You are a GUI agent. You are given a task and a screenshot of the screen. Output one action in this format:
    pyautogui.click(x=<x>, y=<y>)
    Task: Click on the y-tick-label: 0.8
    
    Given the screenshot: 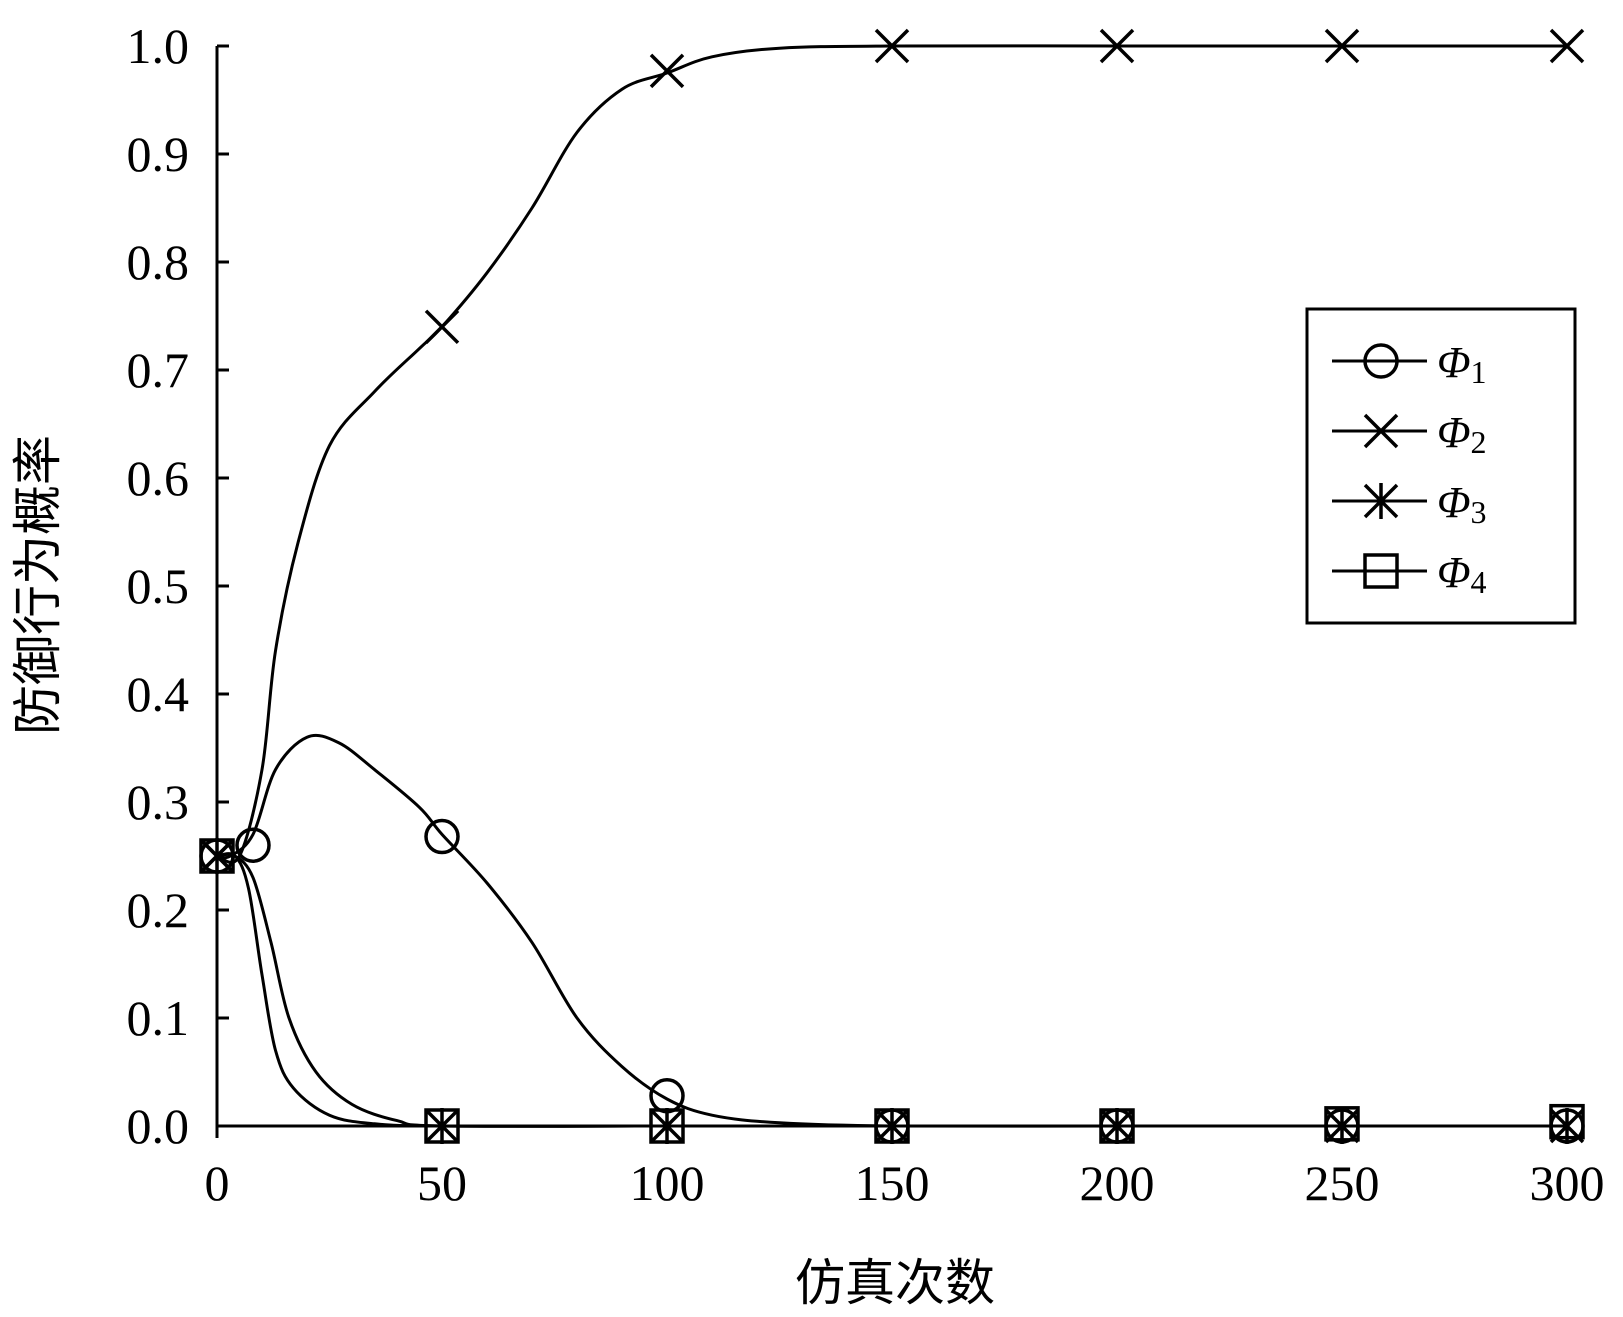 What is the action you would take?
    pyautogui.click(x=158, y=262)
    